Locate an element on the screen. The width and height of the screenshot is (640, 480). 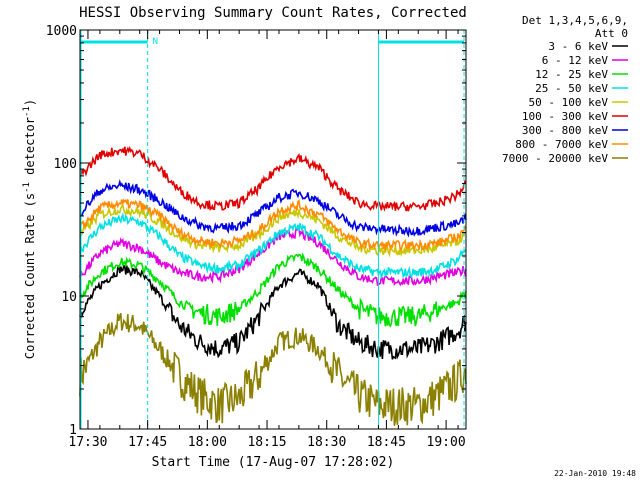
y-label-end: ) is located at coordinates (30, 102).